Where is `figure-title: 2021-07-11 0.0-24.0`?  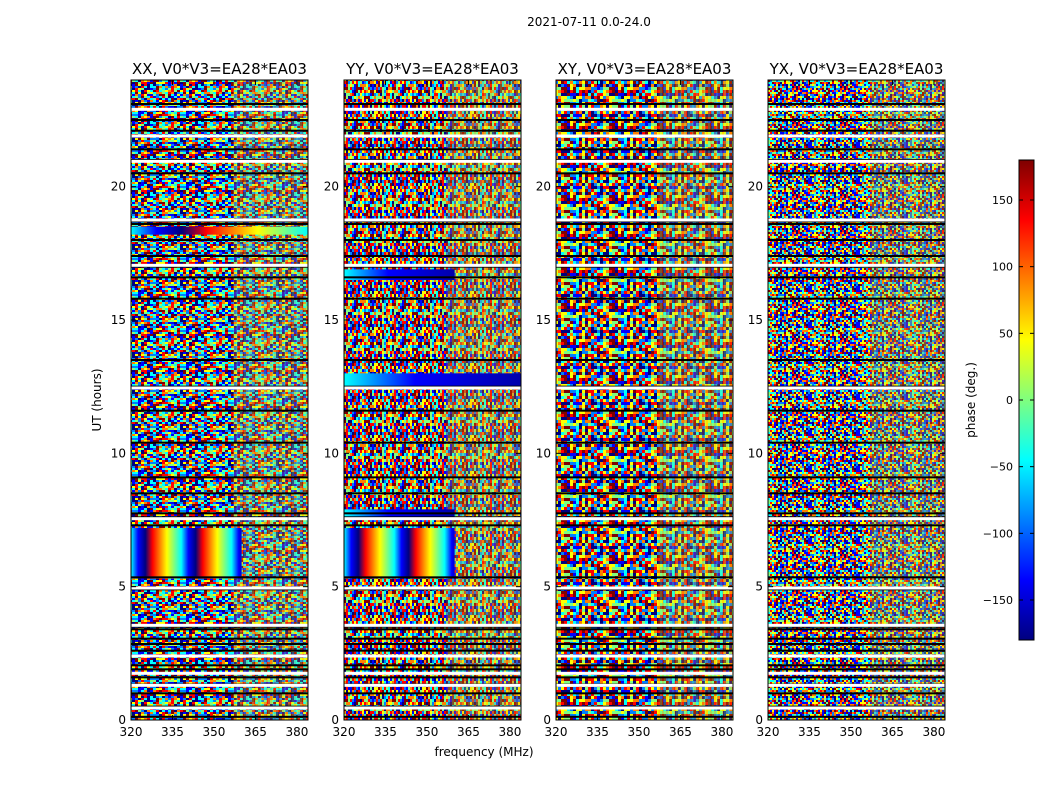 figure-title: 2021-07-11 0.0-24.0 is located at coordinates (589, 22).